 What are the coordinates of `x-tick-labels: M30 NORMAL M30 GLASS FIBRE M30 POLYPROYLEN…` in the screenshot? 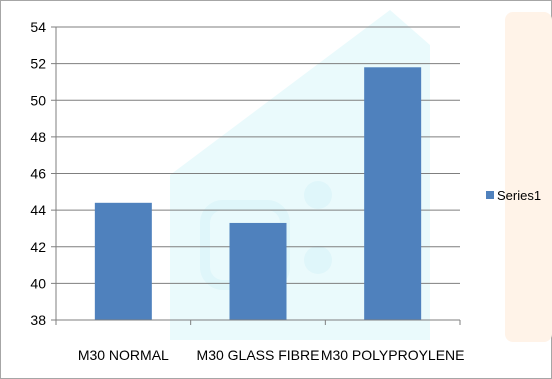 It's located at (271, 355).